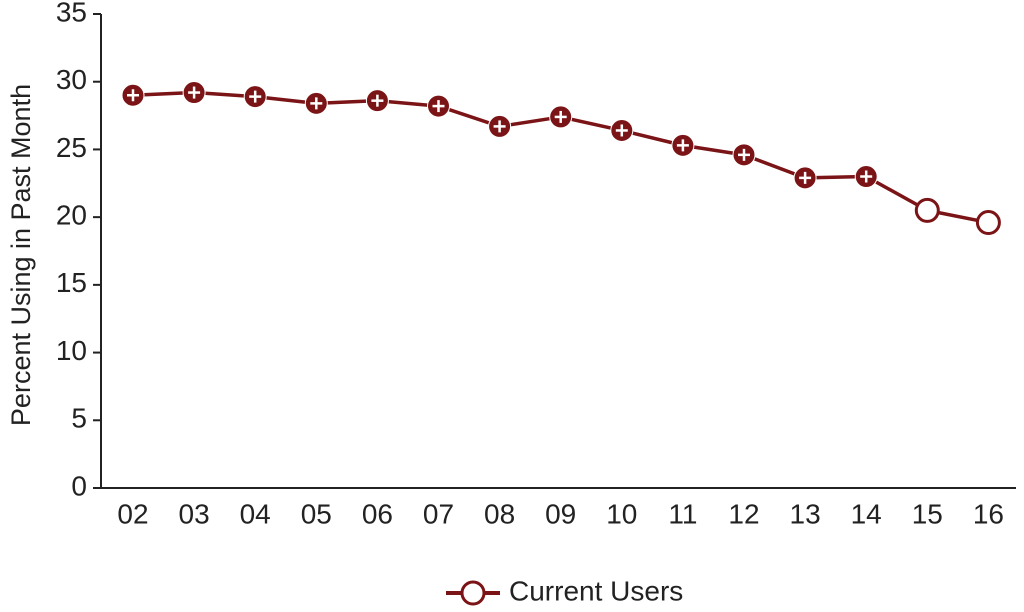  Describe the element at coordinates (71, 147) in the screenshot. I see `y-tick-label: 25` at that location.